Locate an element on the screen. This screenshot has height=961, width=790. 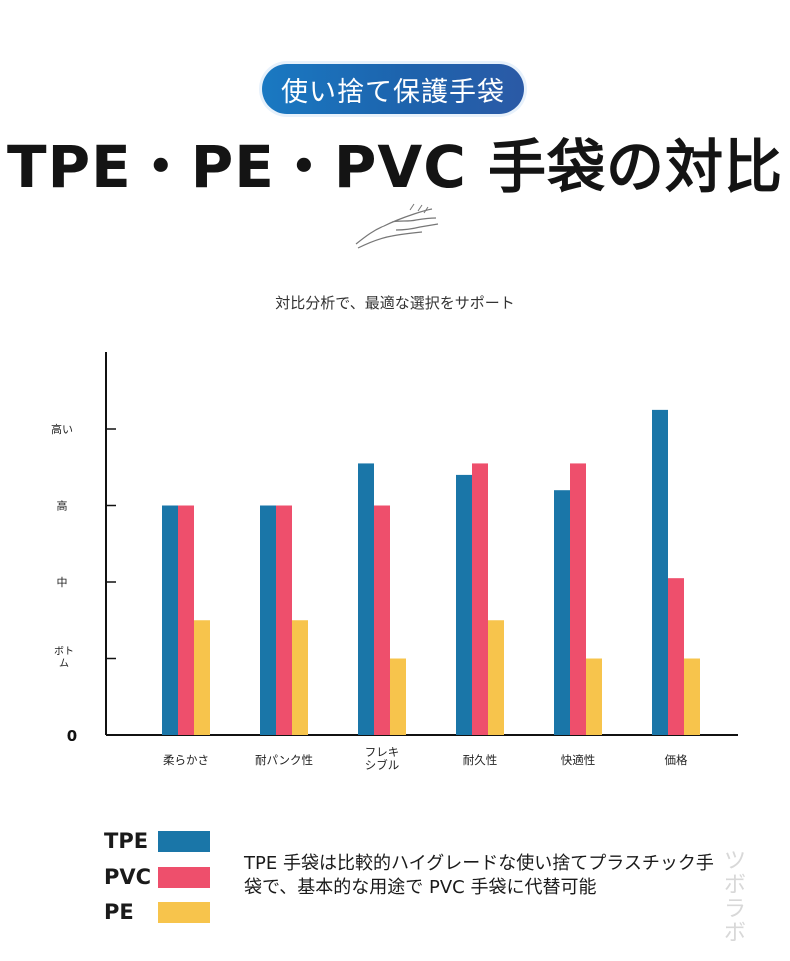
legend-label-tpe: TPE is located at coordinates (126, 841).